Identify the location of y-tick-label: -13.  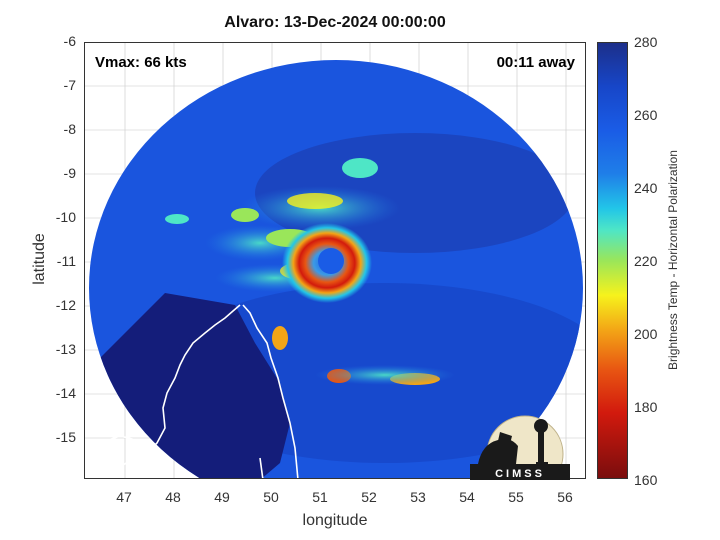
(65, 349).